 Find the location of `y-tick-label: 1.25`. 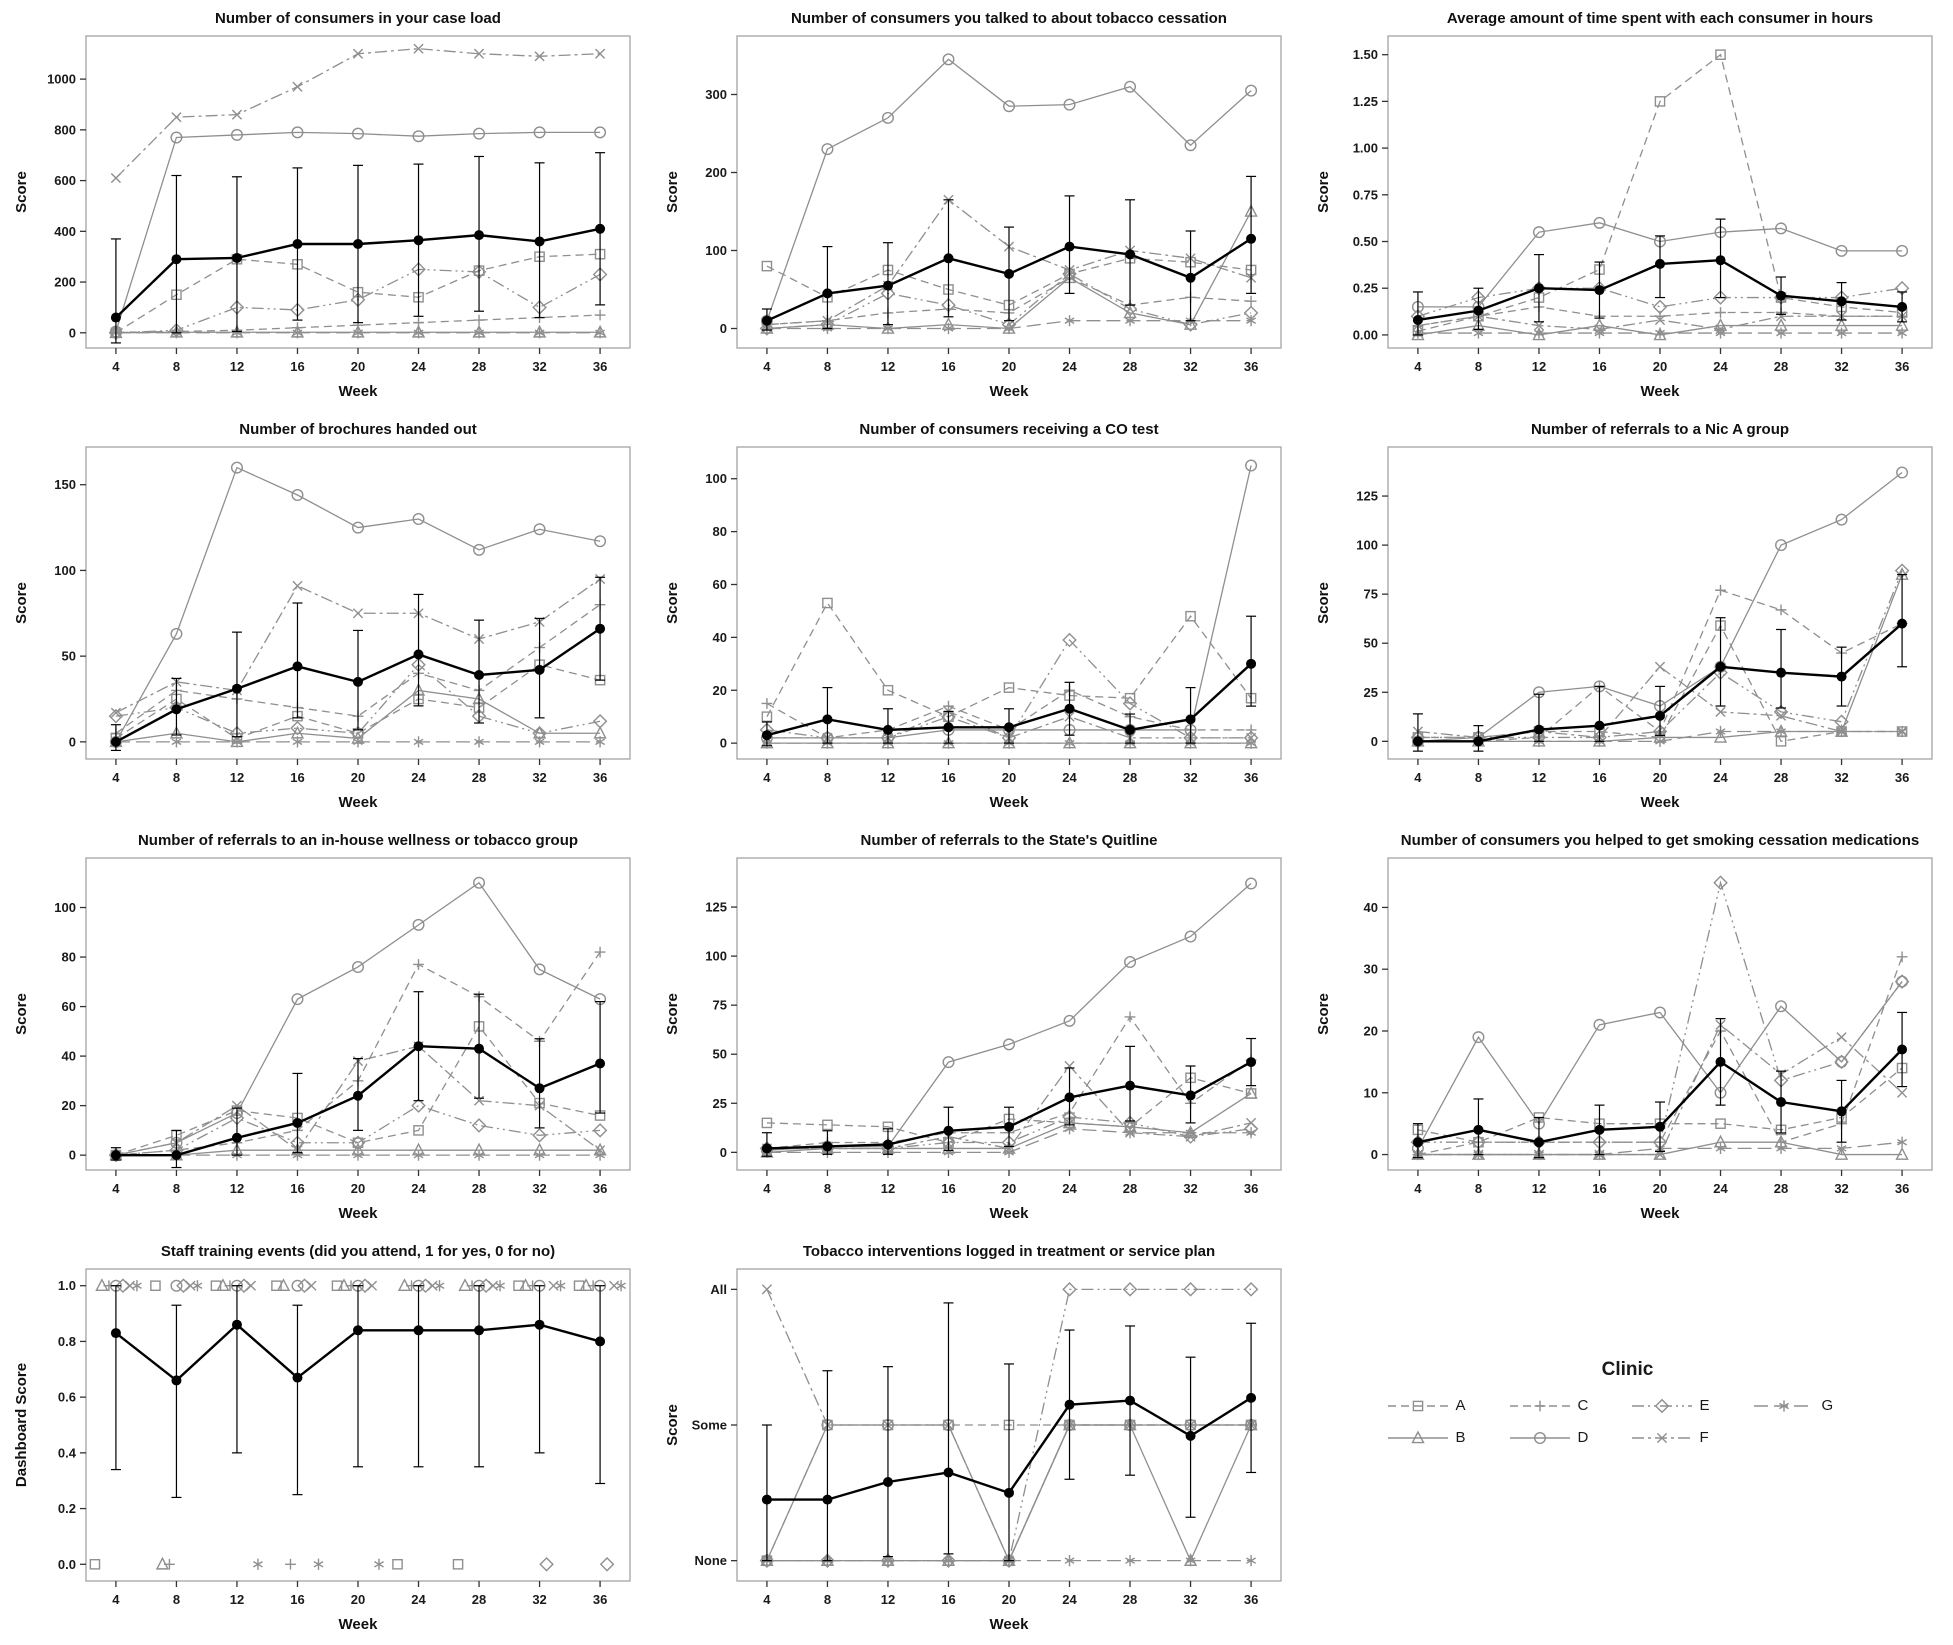

y-tick-label: 1.25 is located at coordinates (1364, 100).